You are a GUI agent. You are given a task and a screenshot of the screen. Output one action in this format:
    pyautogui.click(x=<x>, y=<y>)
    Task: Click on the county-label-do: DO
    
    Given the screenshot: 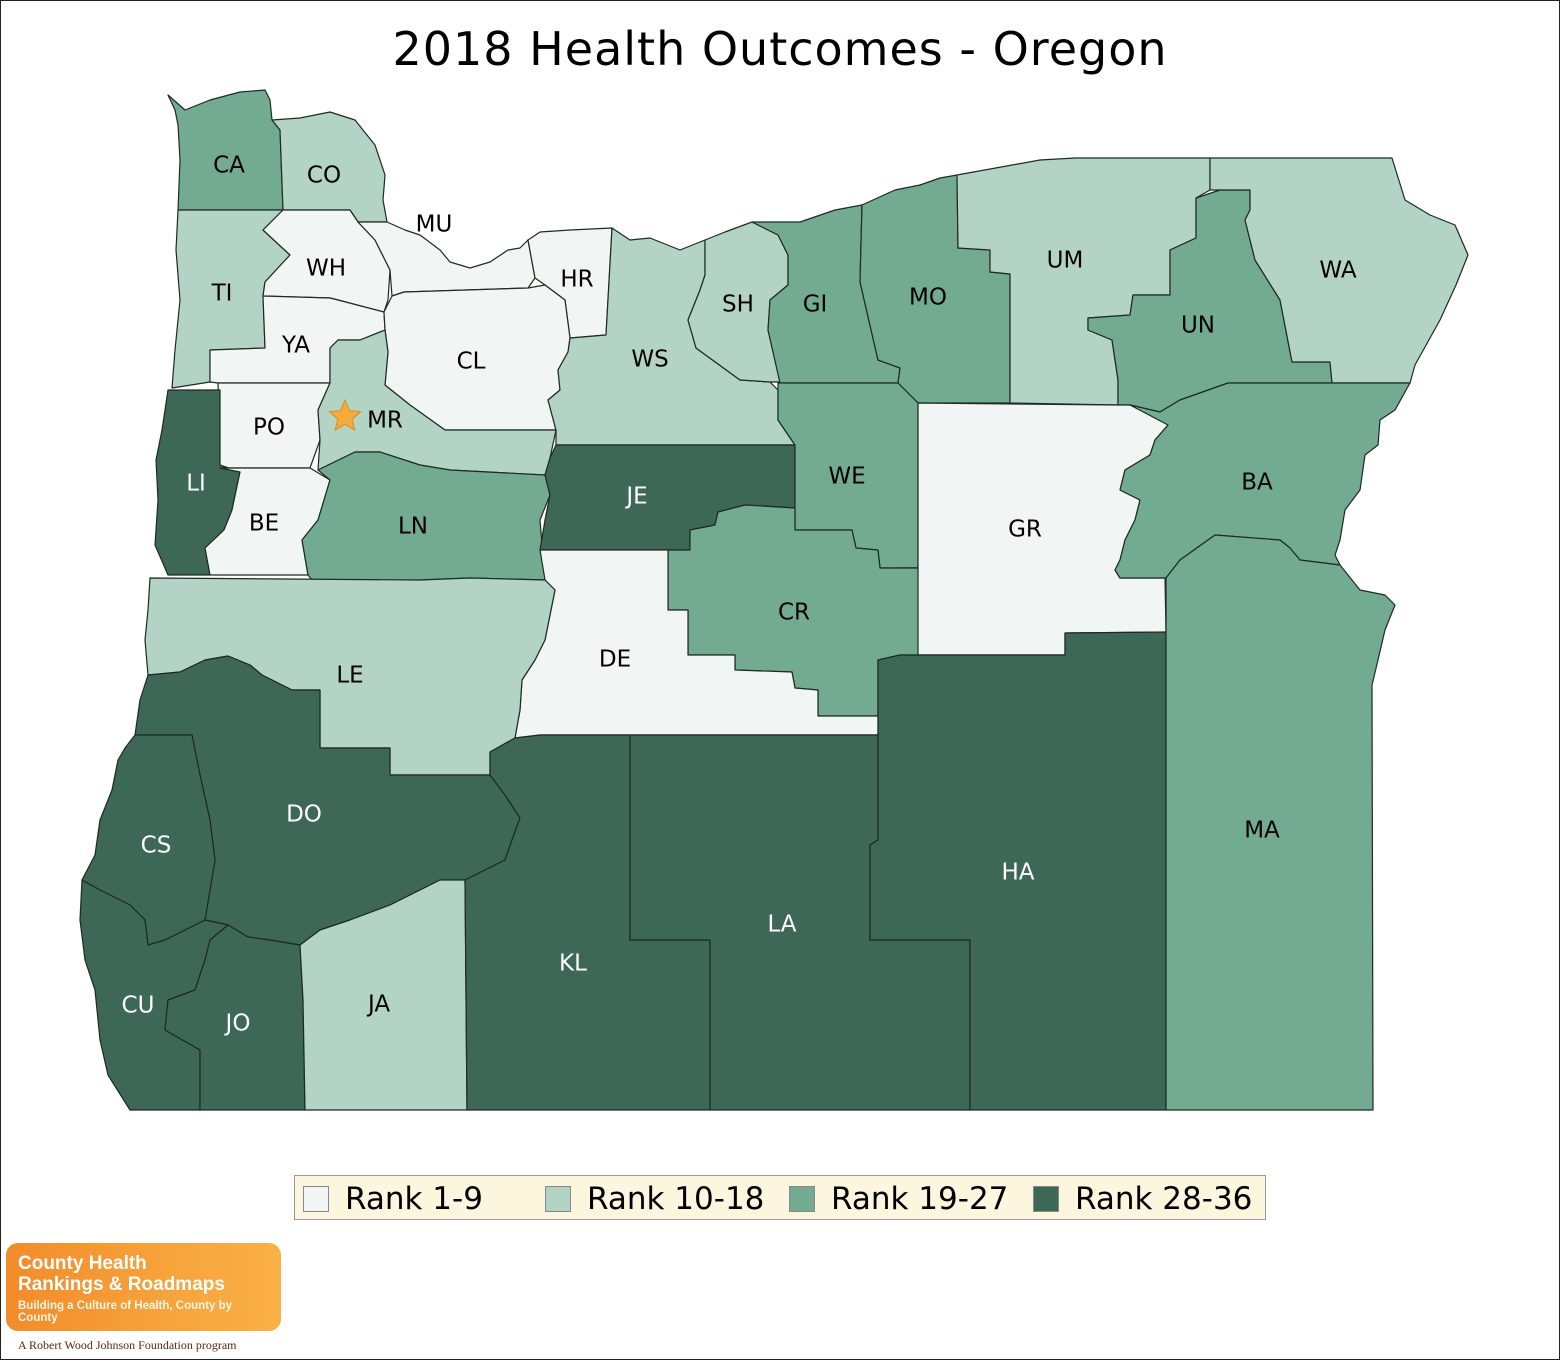 What is the action you would take?
    pyautogui.click(x=304, y=815)
    